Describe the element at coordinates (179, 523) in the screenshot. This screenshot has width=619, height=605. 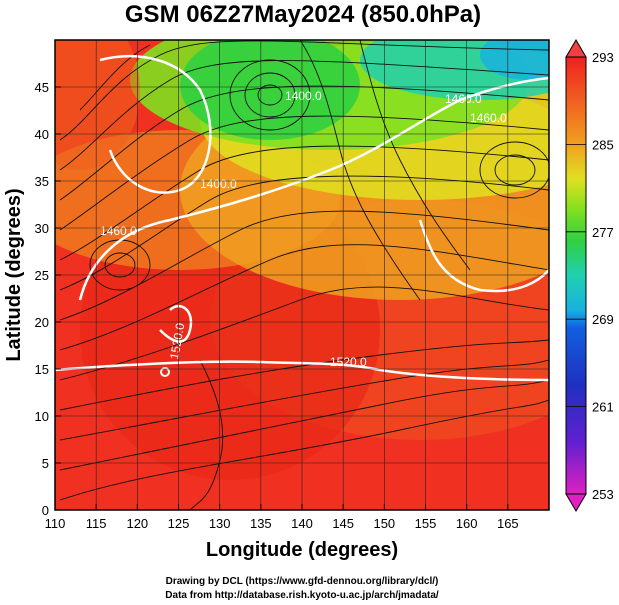
I see `x-tick-label: 125` at that location.